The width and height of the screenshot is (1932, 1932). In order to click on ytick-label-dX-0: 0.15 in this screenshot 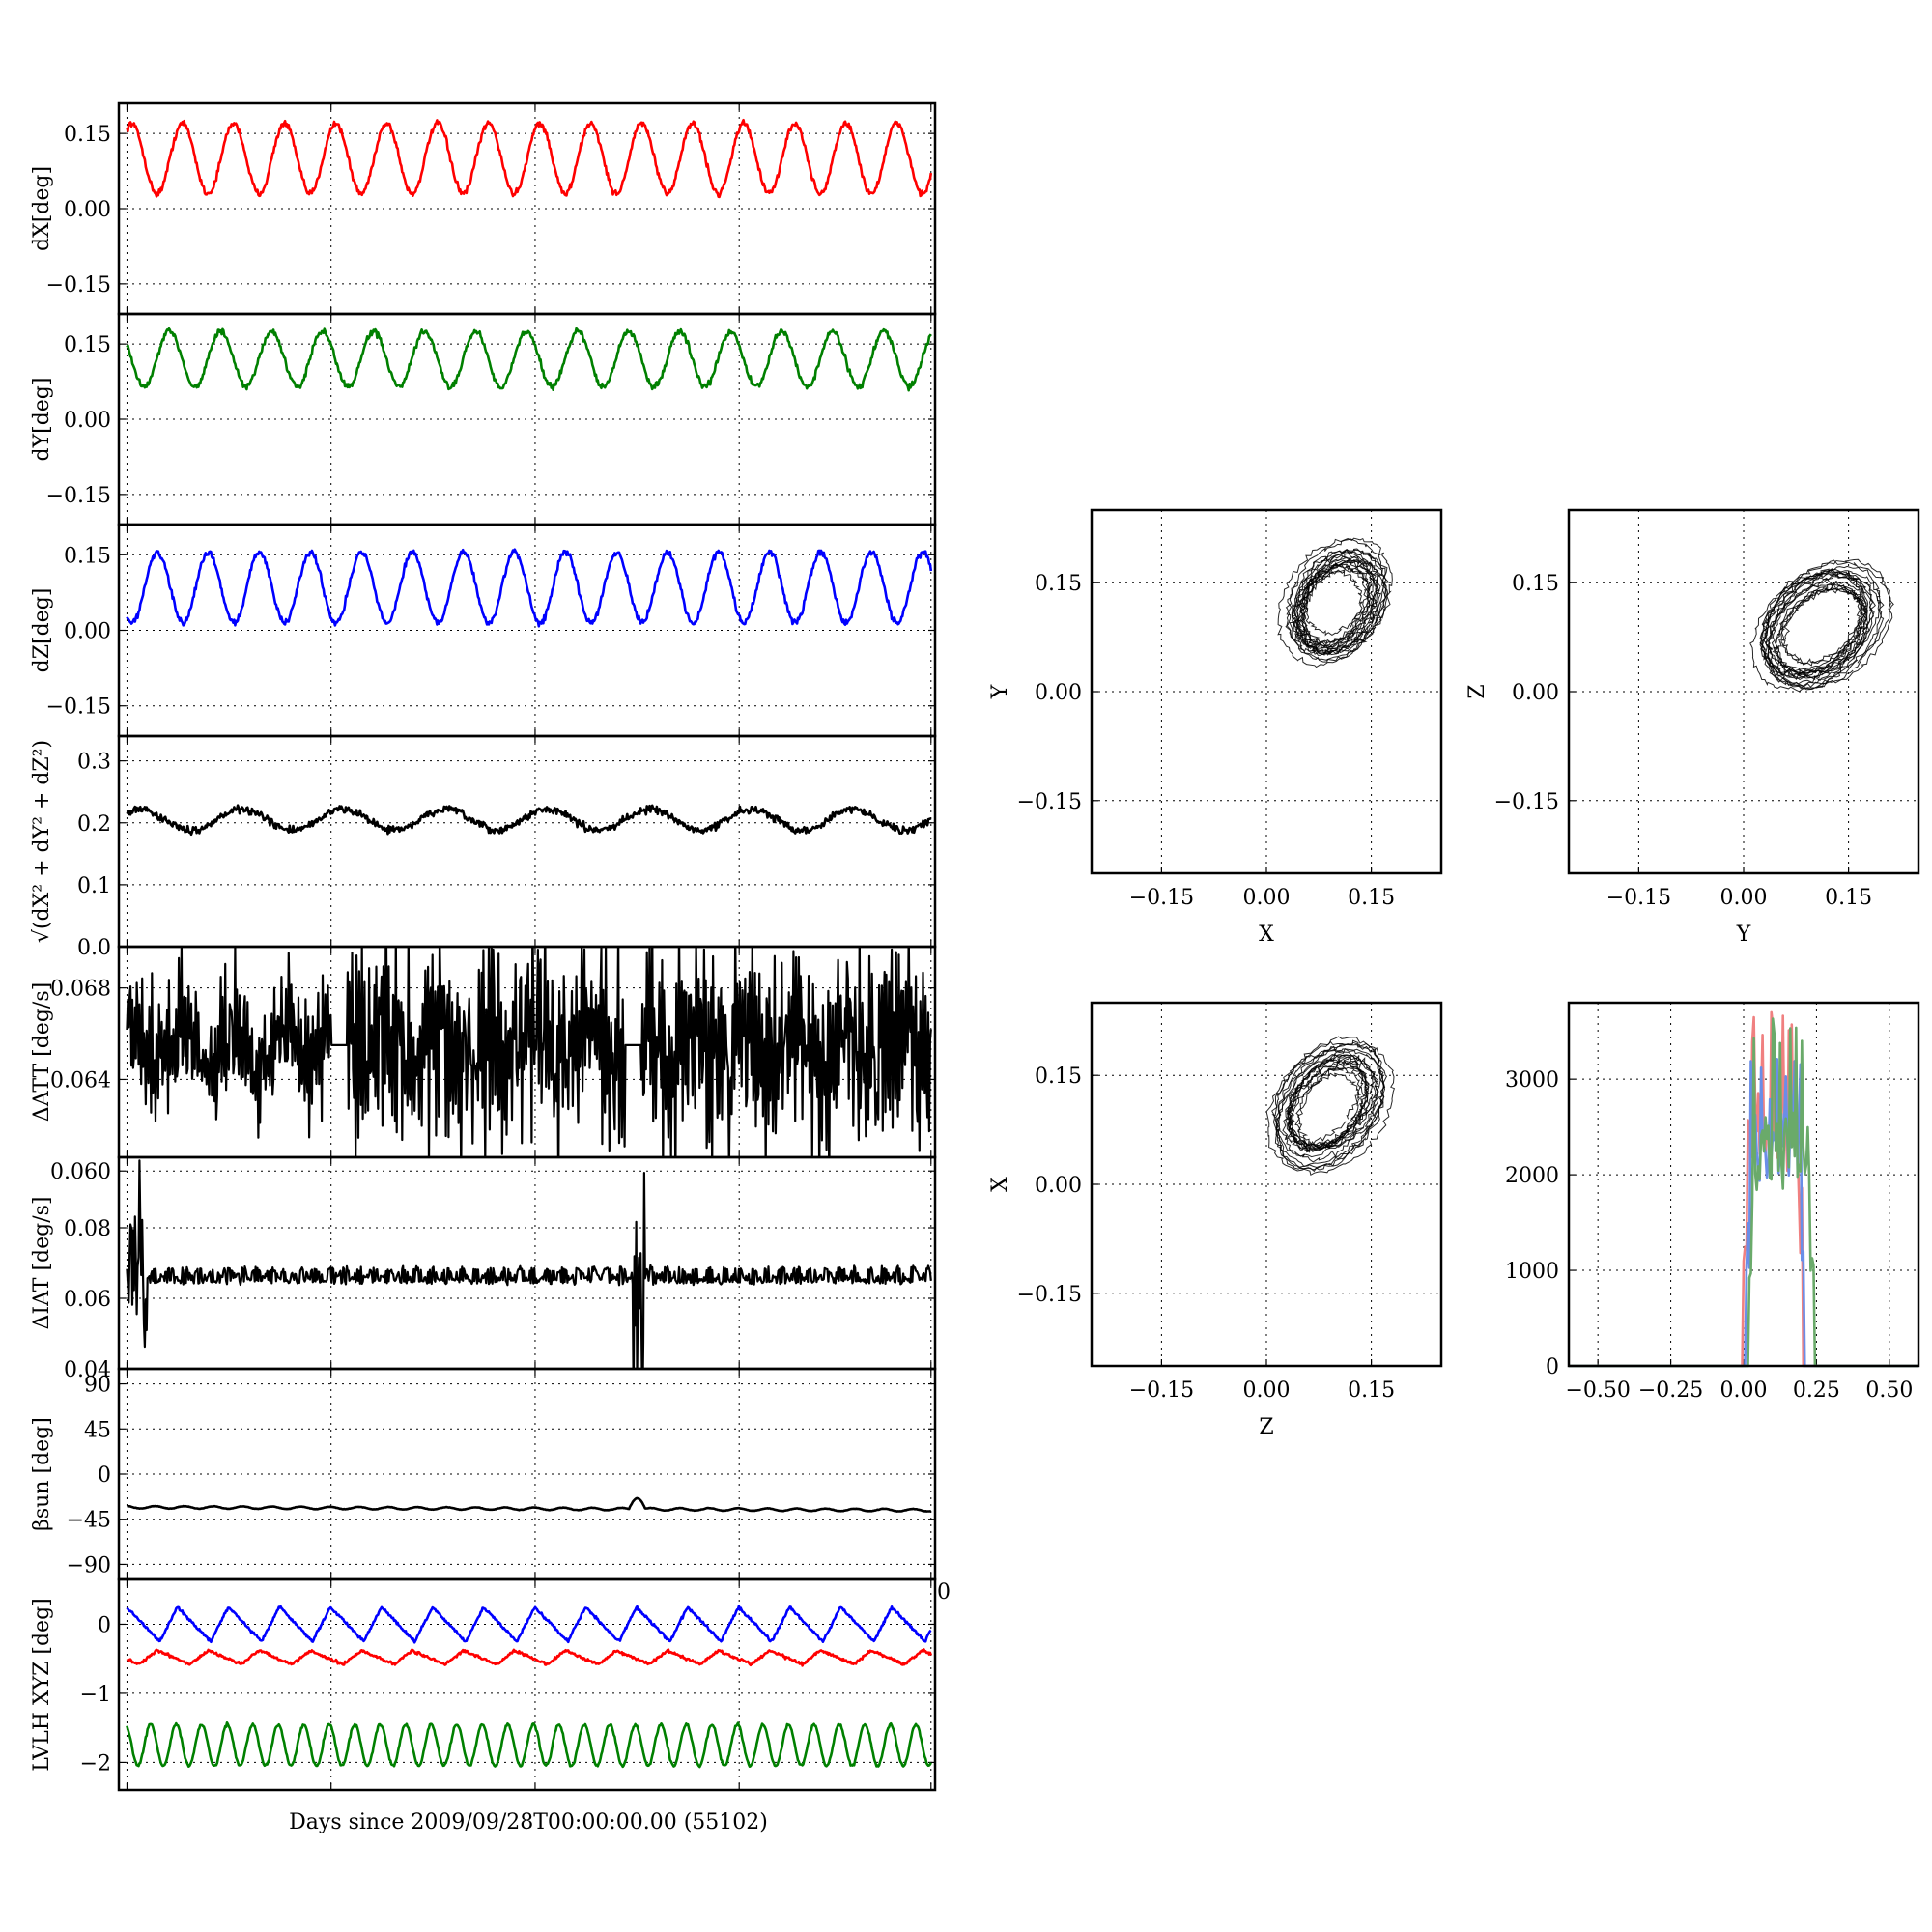, I will do `click(87, 135)`.